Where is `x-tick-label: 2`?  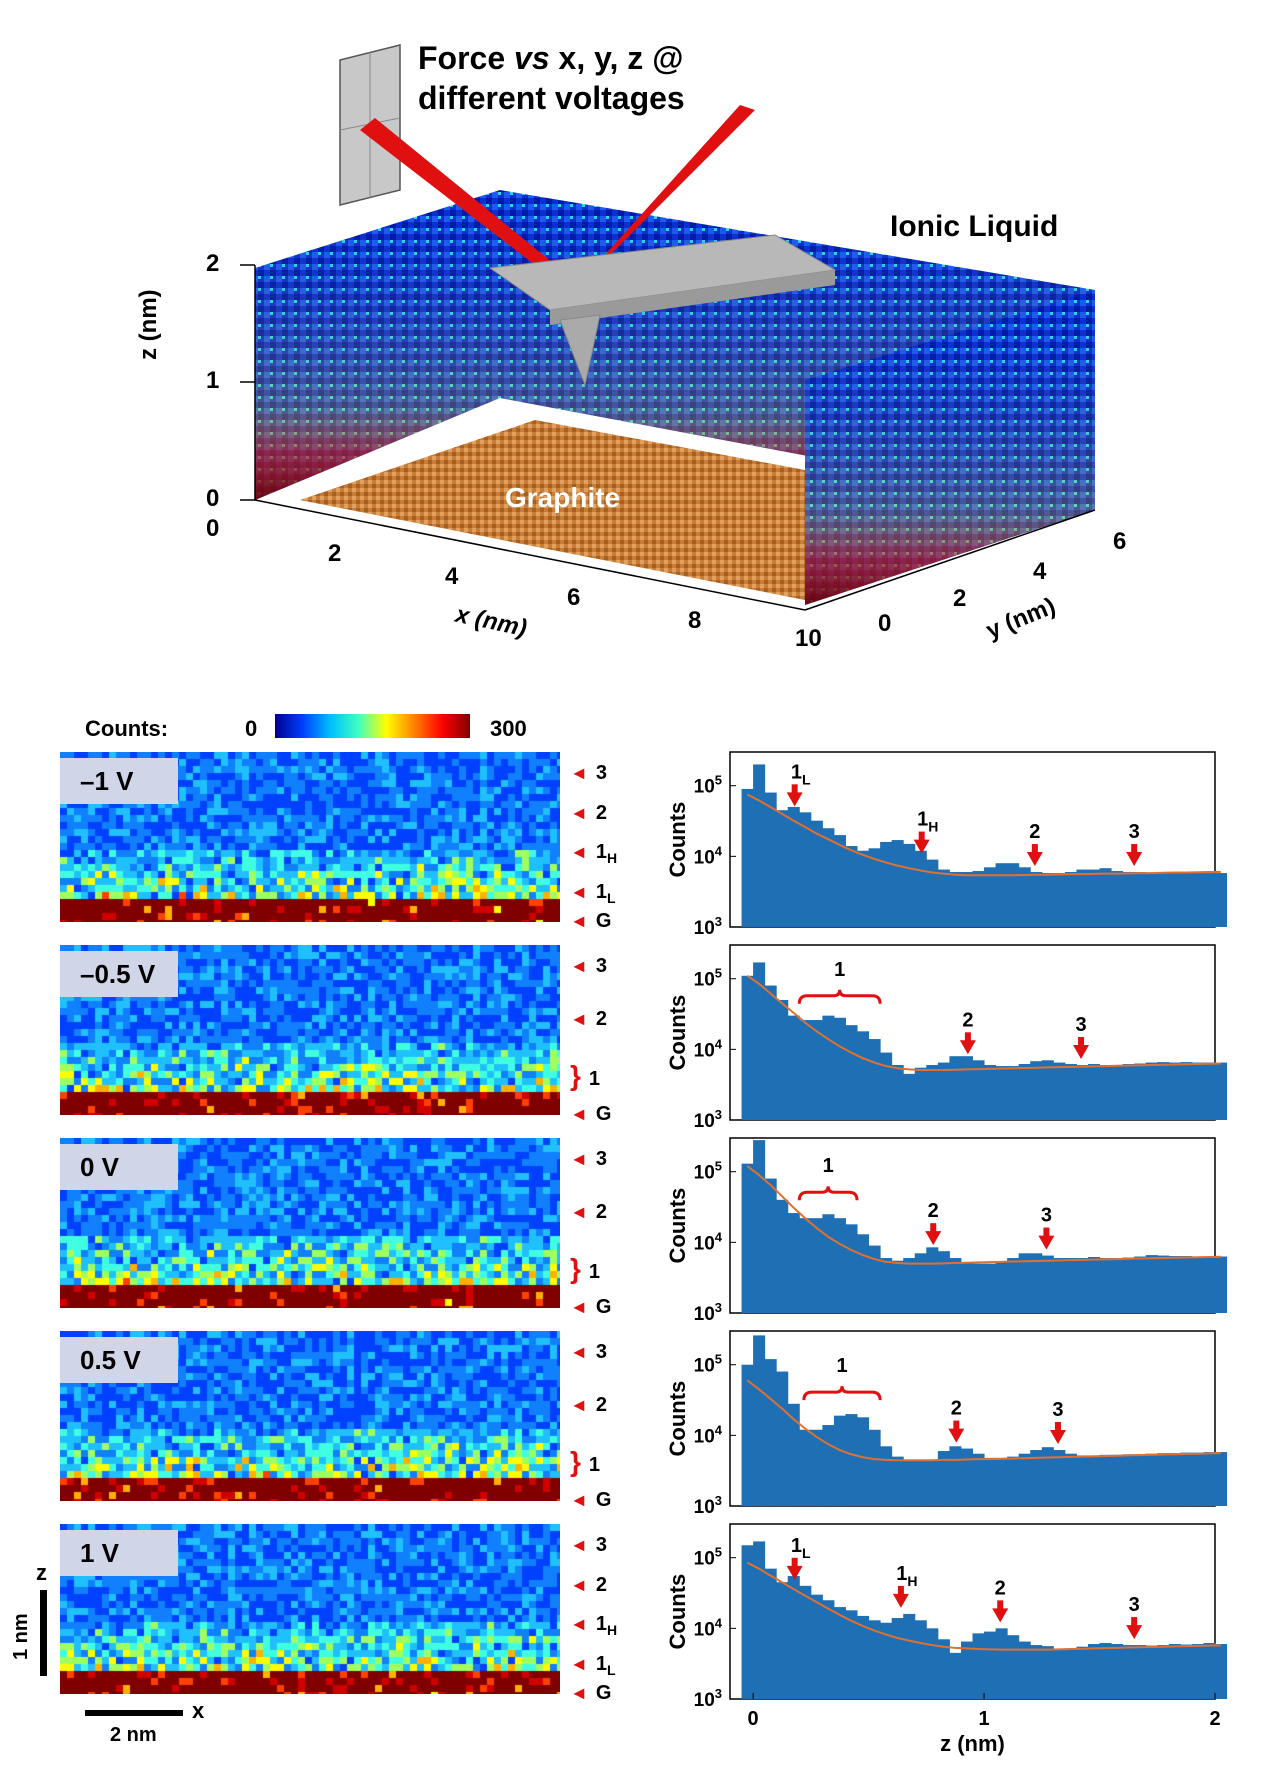 x-tick-label: 2 is located at coordinates (1214, 1719).